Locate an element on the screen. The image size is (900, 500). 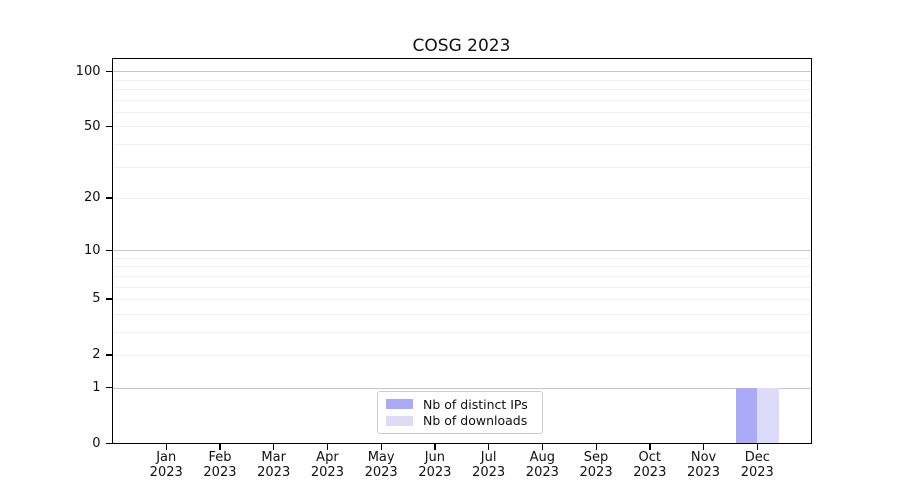
x-tick-label-may: May 2023 is located at coordinates (381, 465).